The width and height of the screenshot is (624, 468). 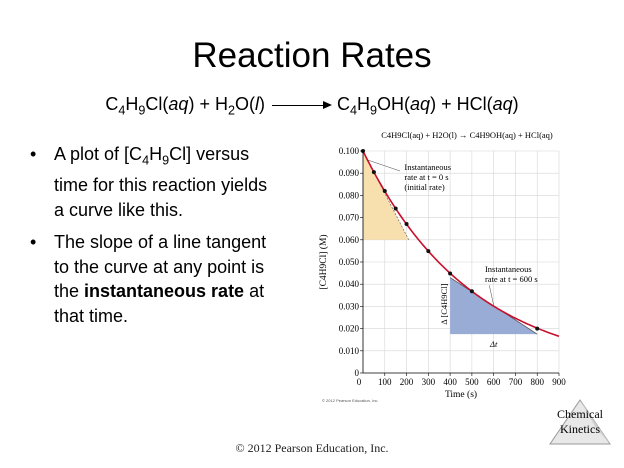 I want to click on reaction-arrow, so click(x=301, y=104).